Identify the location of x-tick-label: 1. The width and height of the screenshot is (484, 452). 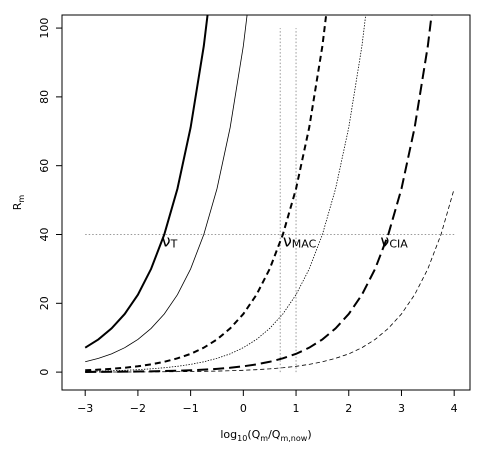
(296, 408).